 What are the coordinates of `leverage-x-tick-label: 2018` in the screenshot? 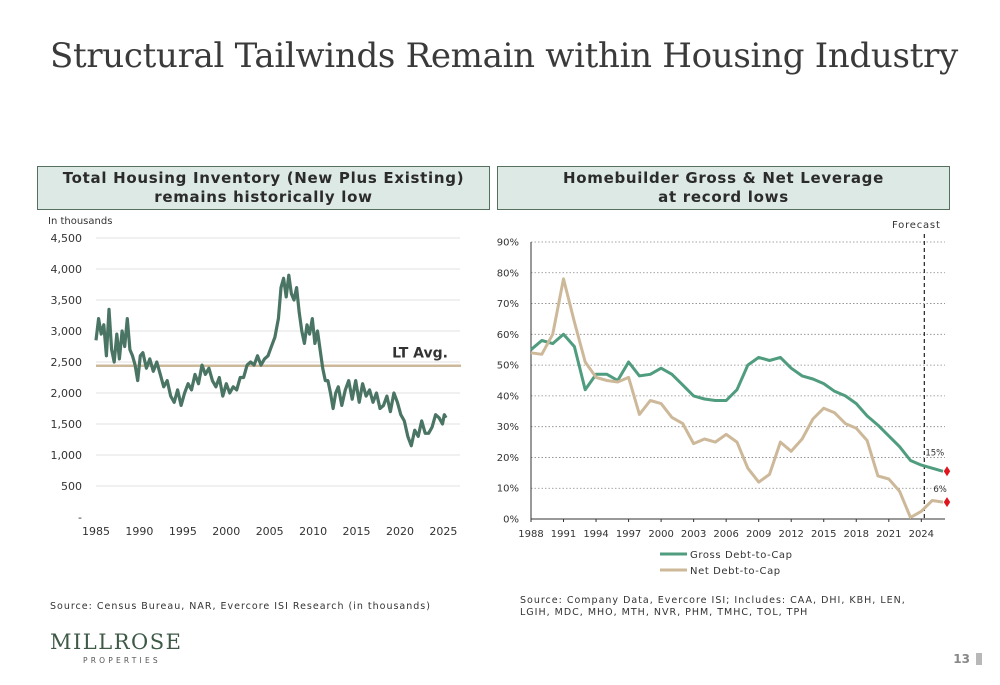 It's located at (856, 534).